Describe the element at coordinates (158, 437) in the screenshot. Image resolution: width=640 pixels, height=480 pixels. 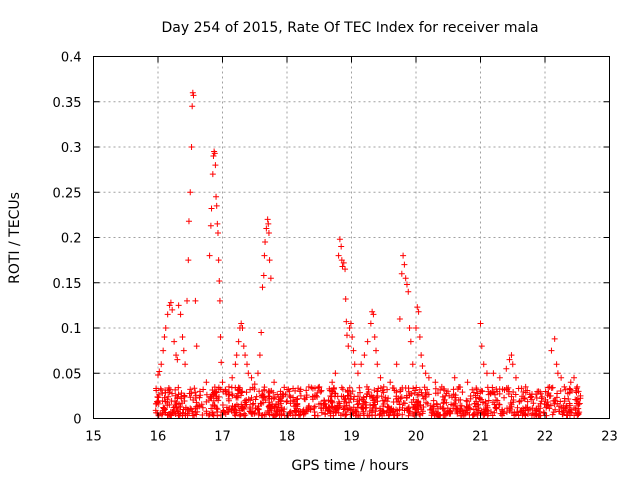
I see `x-tick-label: 16` at that location.